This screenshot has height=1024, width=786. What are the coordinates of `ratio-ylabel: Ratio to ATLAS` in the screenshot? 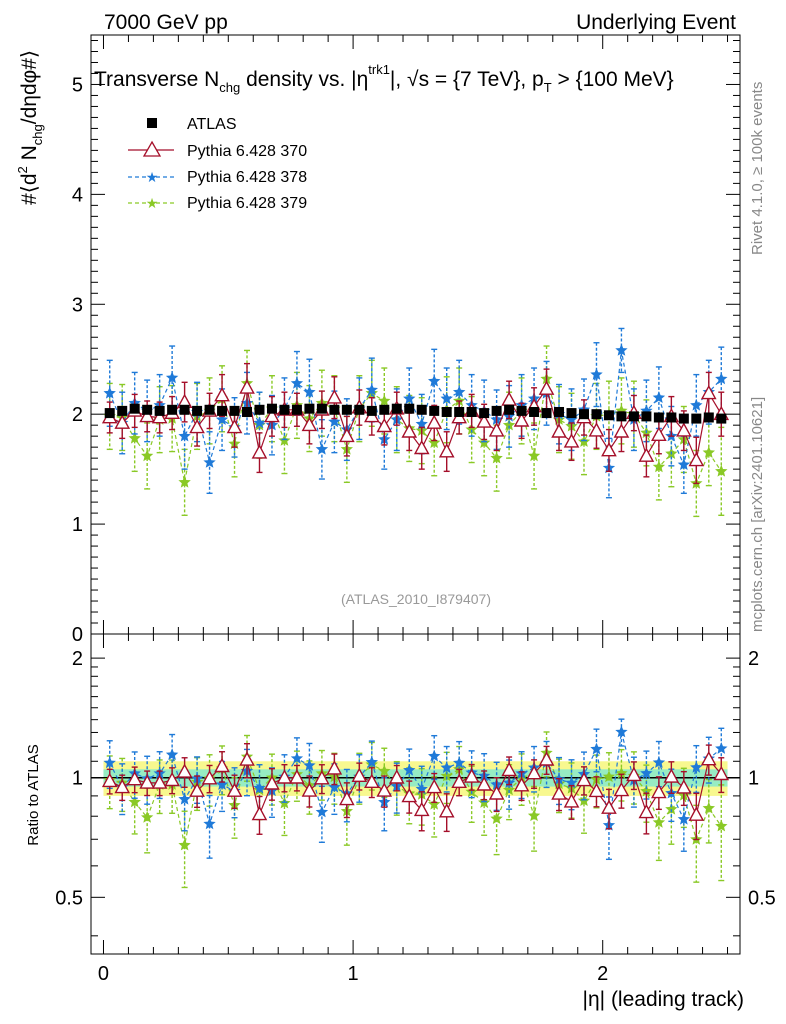 It's located at (33, 794).